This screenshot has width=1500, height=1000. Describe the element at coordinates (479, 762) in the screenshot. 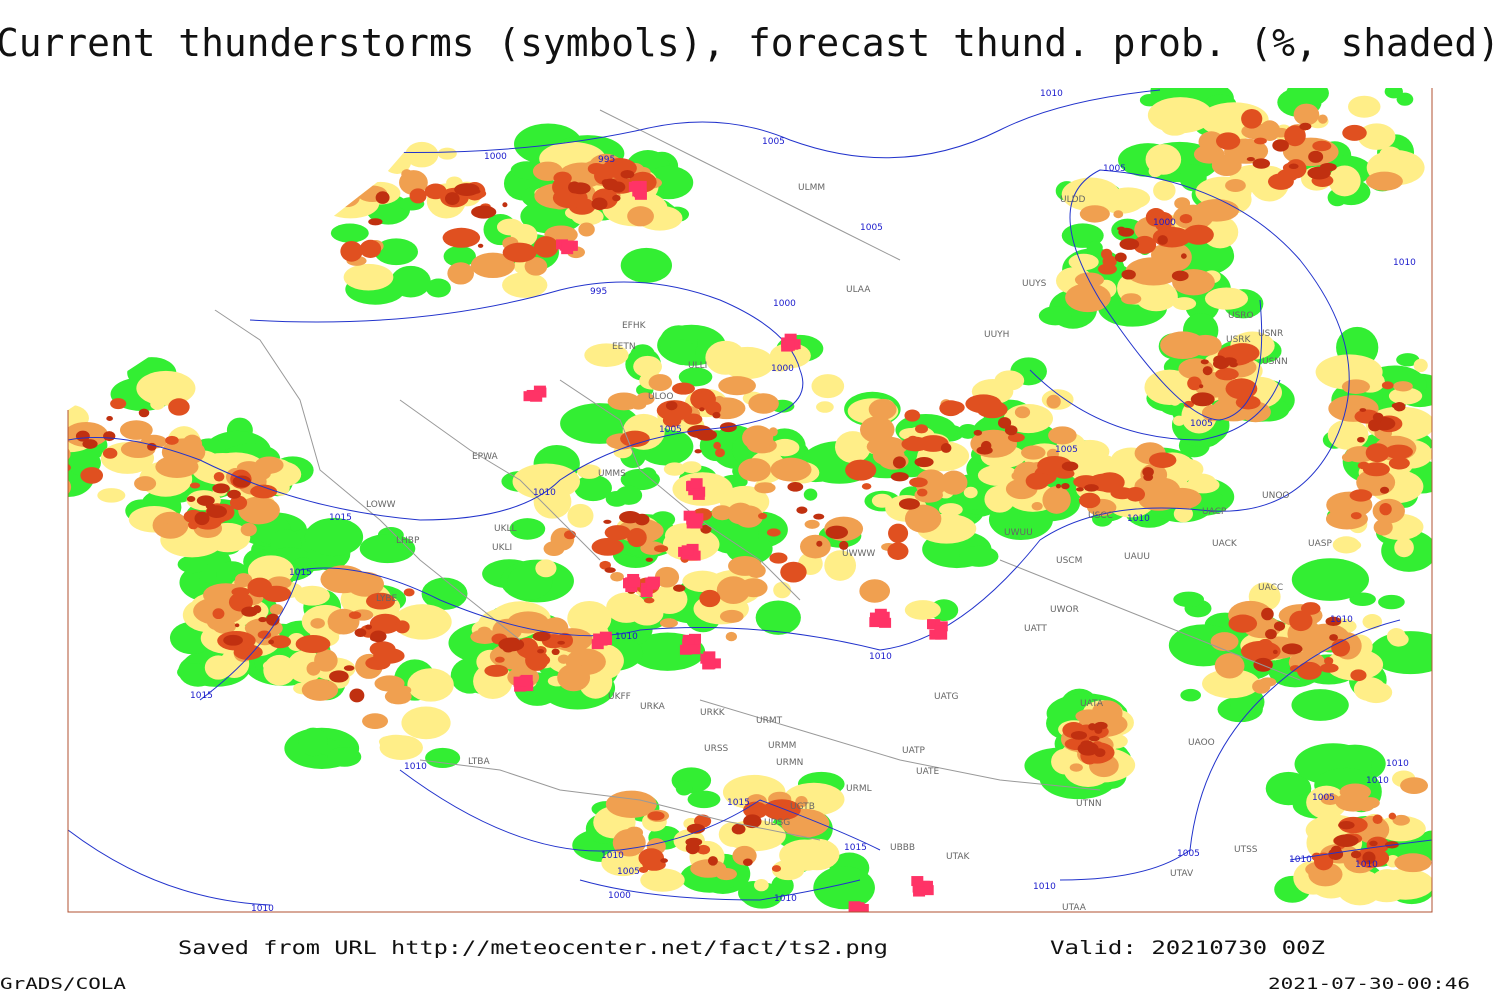

I see `station-label: LTBA` at that location.